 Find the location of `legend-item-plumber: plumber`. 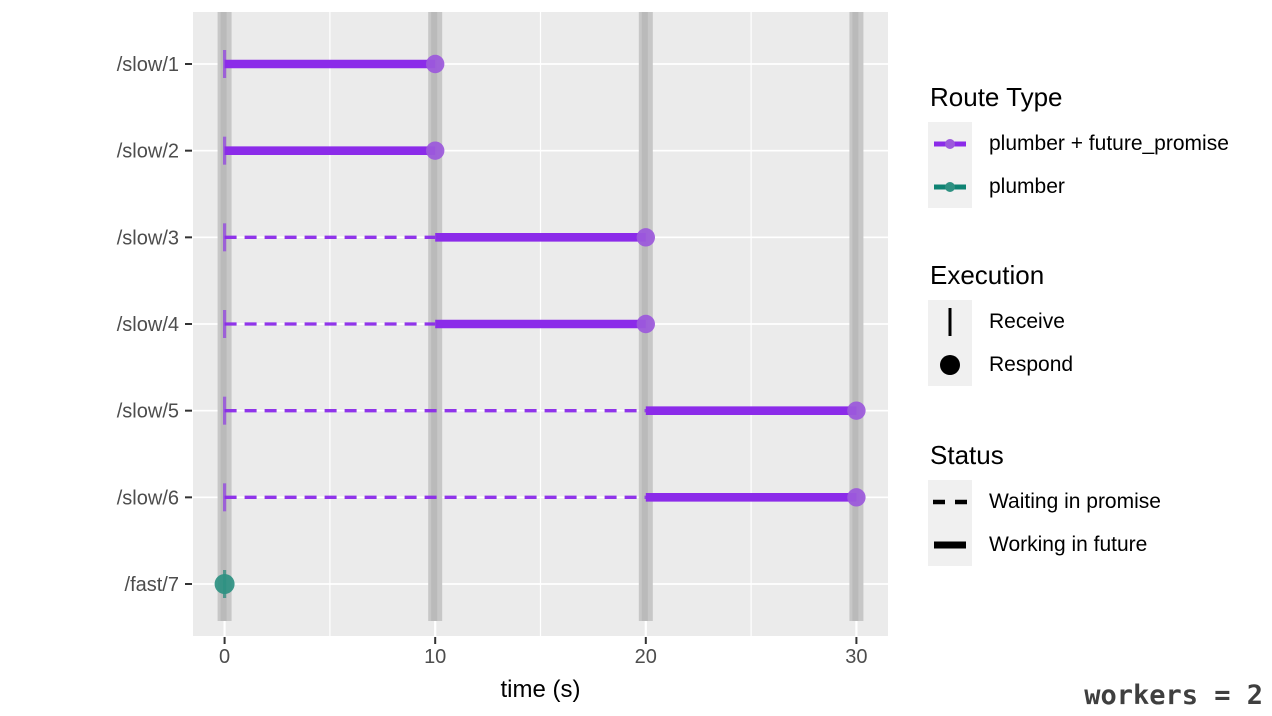

legend-item-plumber: plumber is located at coordinates (1078, 186).